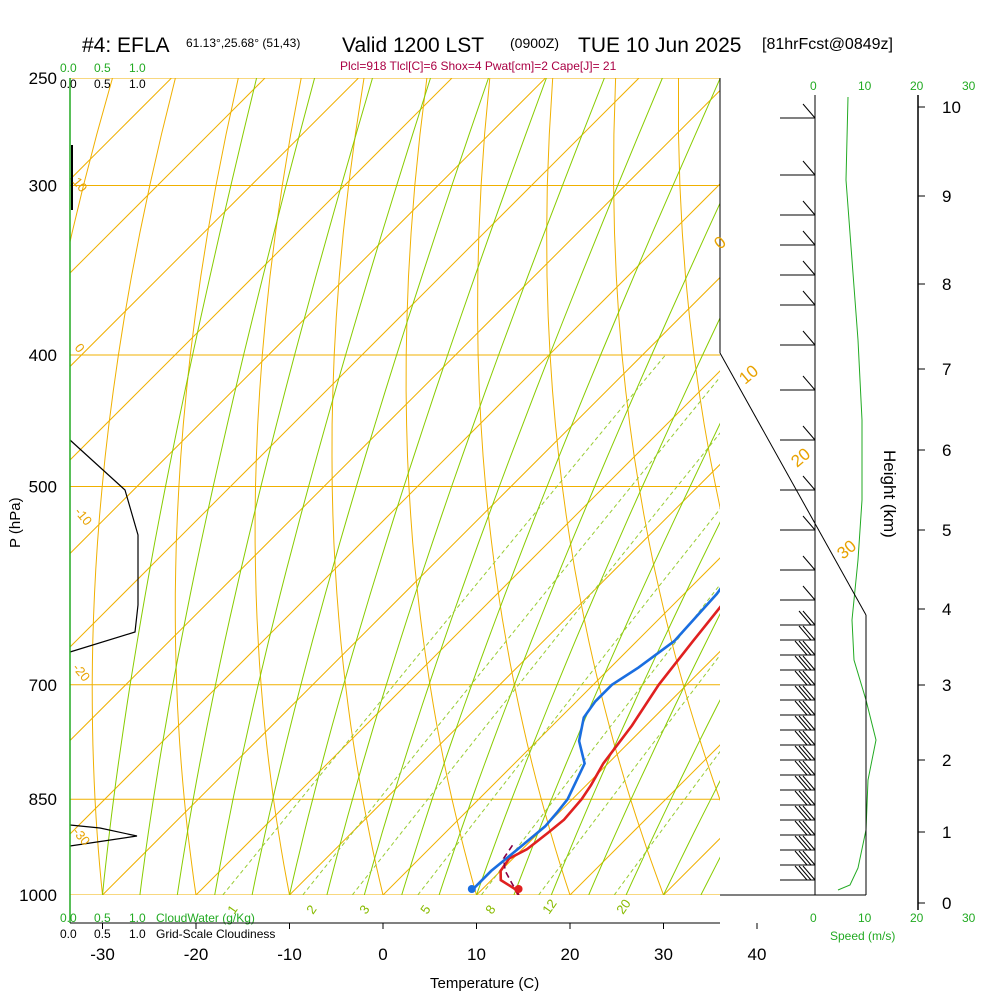  What do you see at coordinates (946, 832) in the screenshot?
I see `height-tick-label: 1` at bounding box center [946, 832].